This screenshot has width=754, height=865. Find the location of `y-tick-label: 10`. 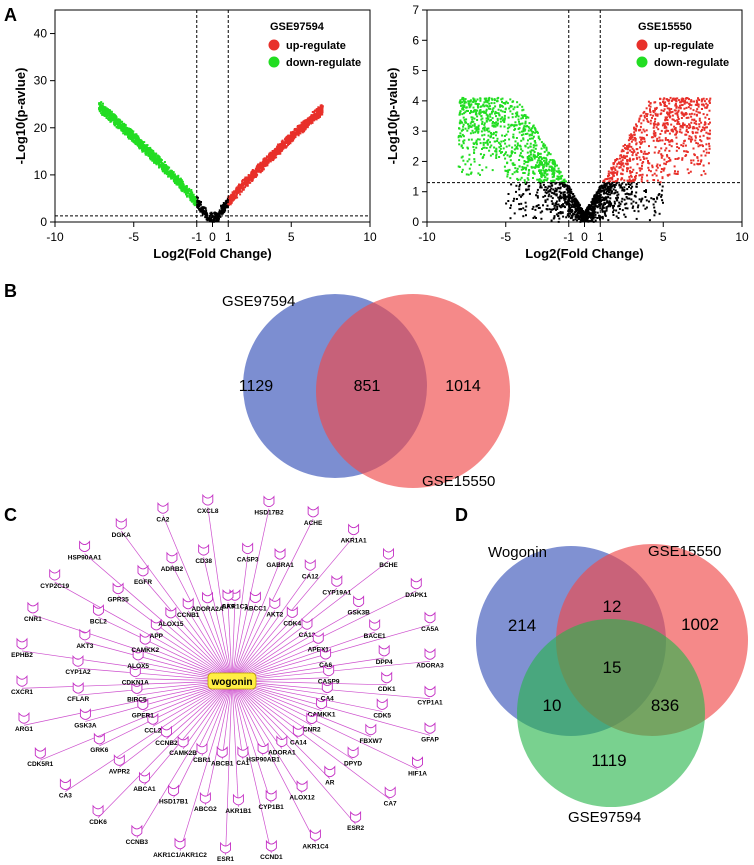

y-tick-label: 10 is located at coordinates (41, 175).